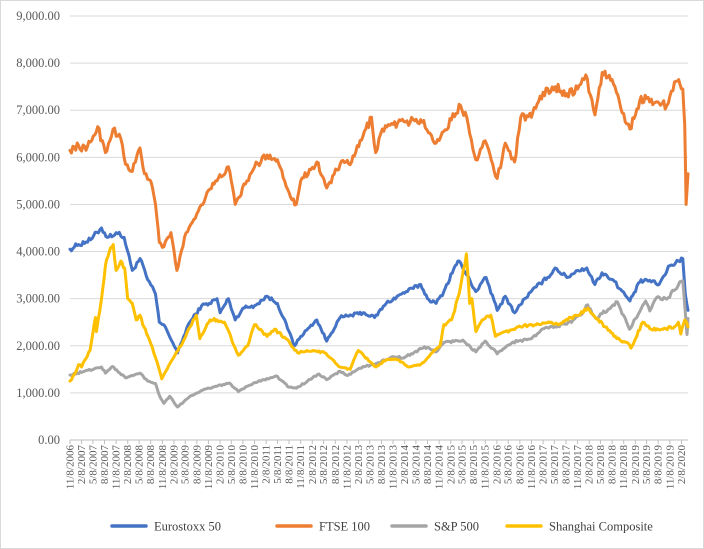  What do you see at coordinates (394, 467) in the screenshot?
I see `x-tick-label: 11/8/2013` at bounding box center [394, 467].